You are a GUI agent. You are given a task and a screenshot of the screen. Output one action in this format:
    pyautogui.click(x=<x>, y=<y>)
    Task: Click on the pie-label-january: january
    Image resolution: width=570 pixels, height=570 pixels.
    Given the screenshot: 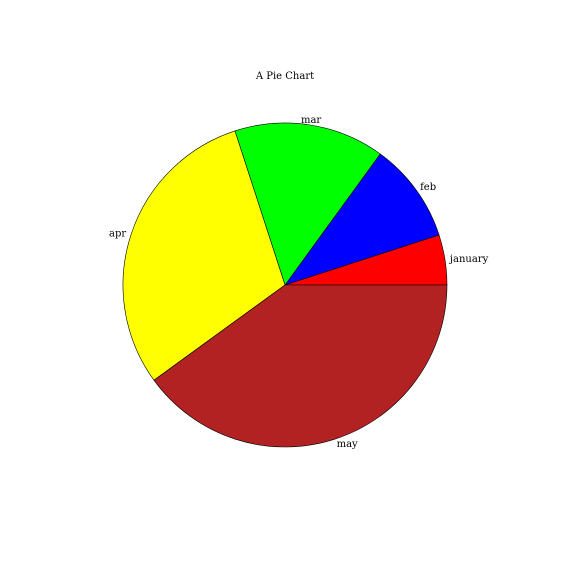 What is the action you would take?
    pyautogui.click(x=469, y=259)
    